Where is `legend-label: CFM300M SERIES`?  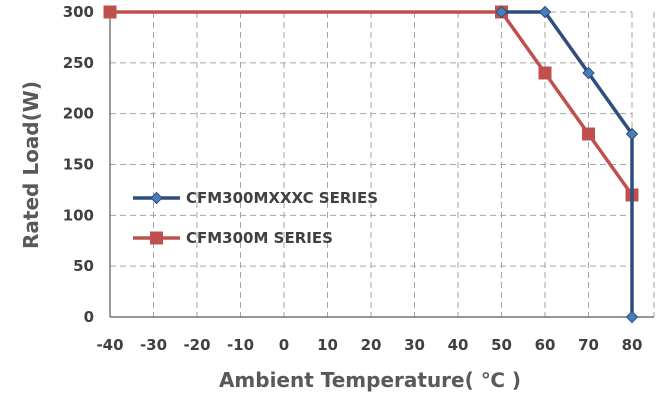 legend-label: CFM300M SERIES is located at coordinates (259, 238).